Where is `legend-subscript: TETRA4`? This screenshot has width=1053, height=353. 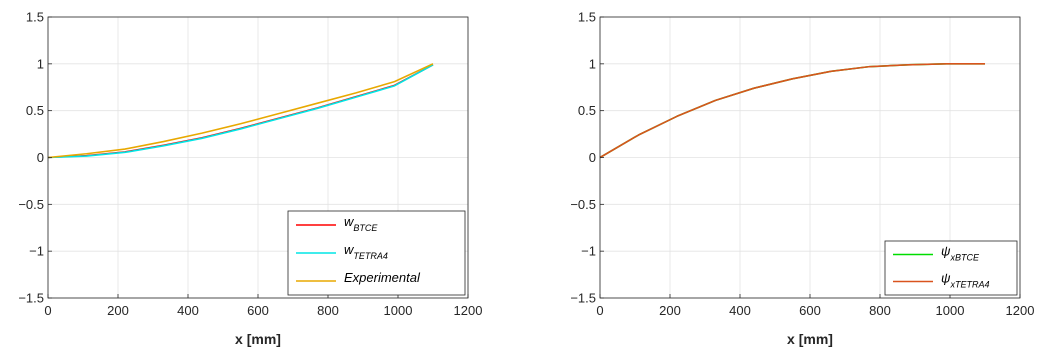 legend-subscript: TETRA4 is located at coordinates (370, 256).